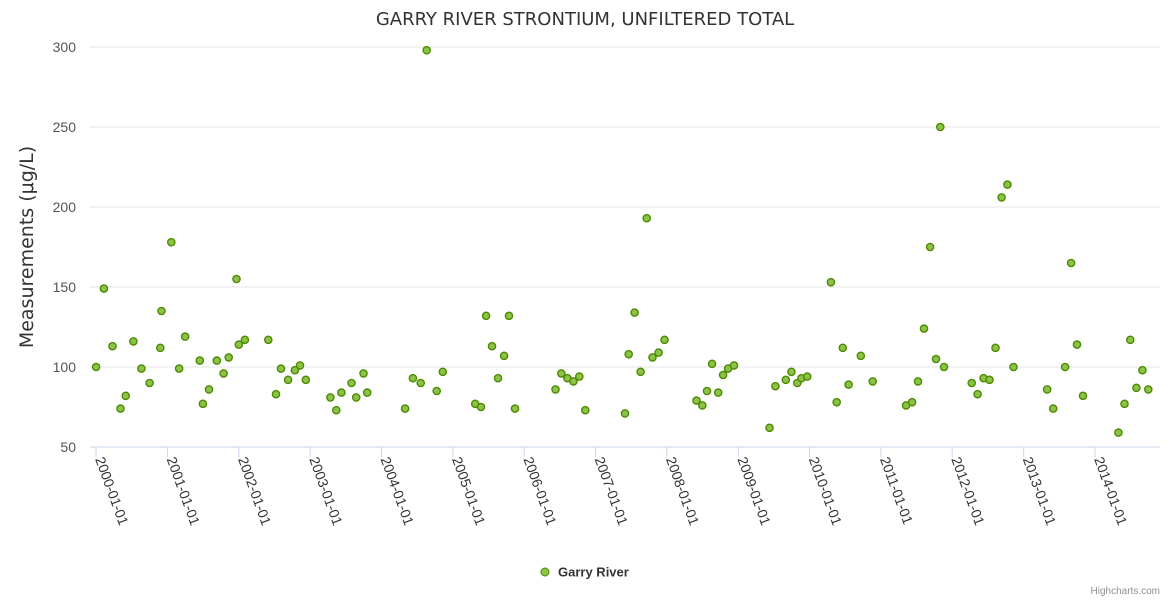  Describe the element at coordinates (1125, 591) in the screenshot. I see `credits-link: Highcharts.com` at that location.